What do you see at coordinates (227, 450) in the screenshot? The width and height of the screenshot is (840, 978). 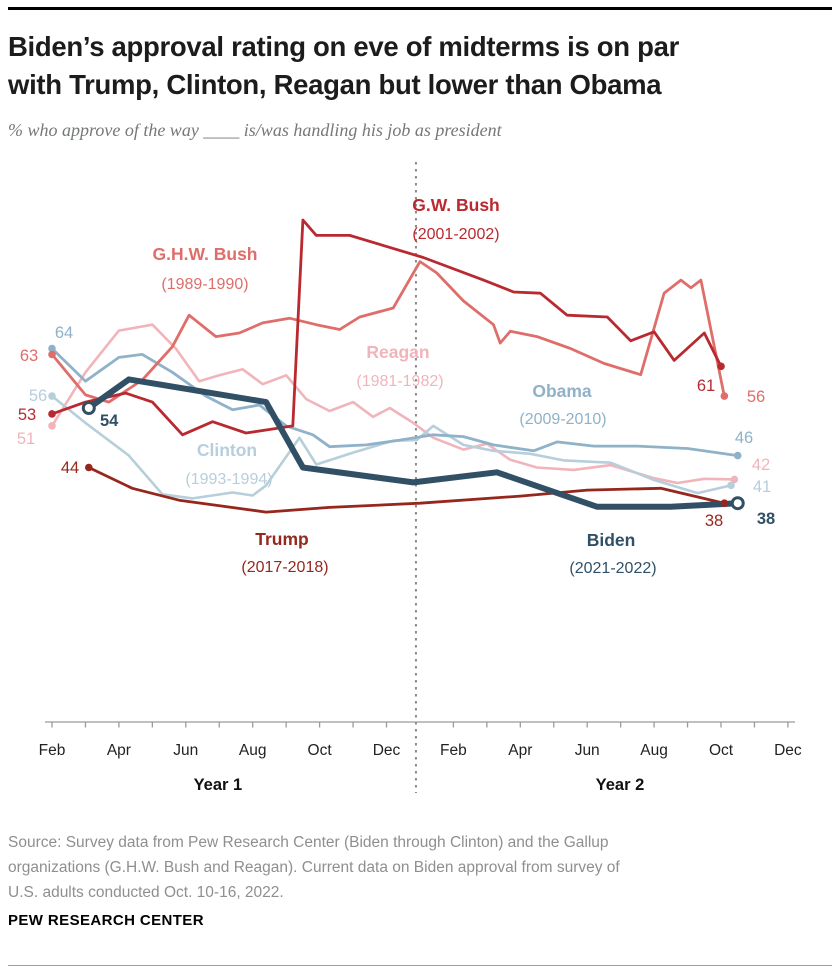 I see `series-name-label-clinton: Clinton` at bounding box center [227, 450].